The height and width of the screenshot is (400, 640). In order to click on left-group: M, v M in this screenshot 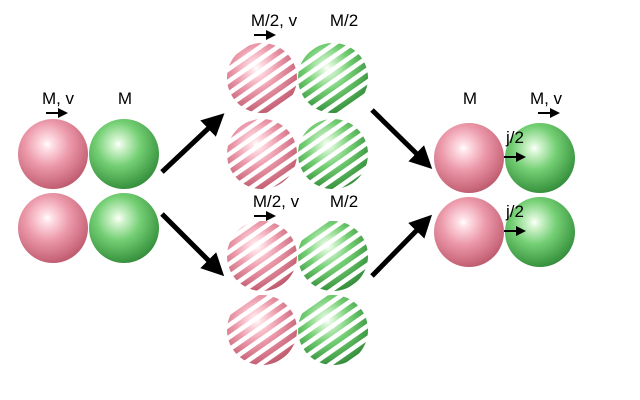, I will do `click(88, 176)`.